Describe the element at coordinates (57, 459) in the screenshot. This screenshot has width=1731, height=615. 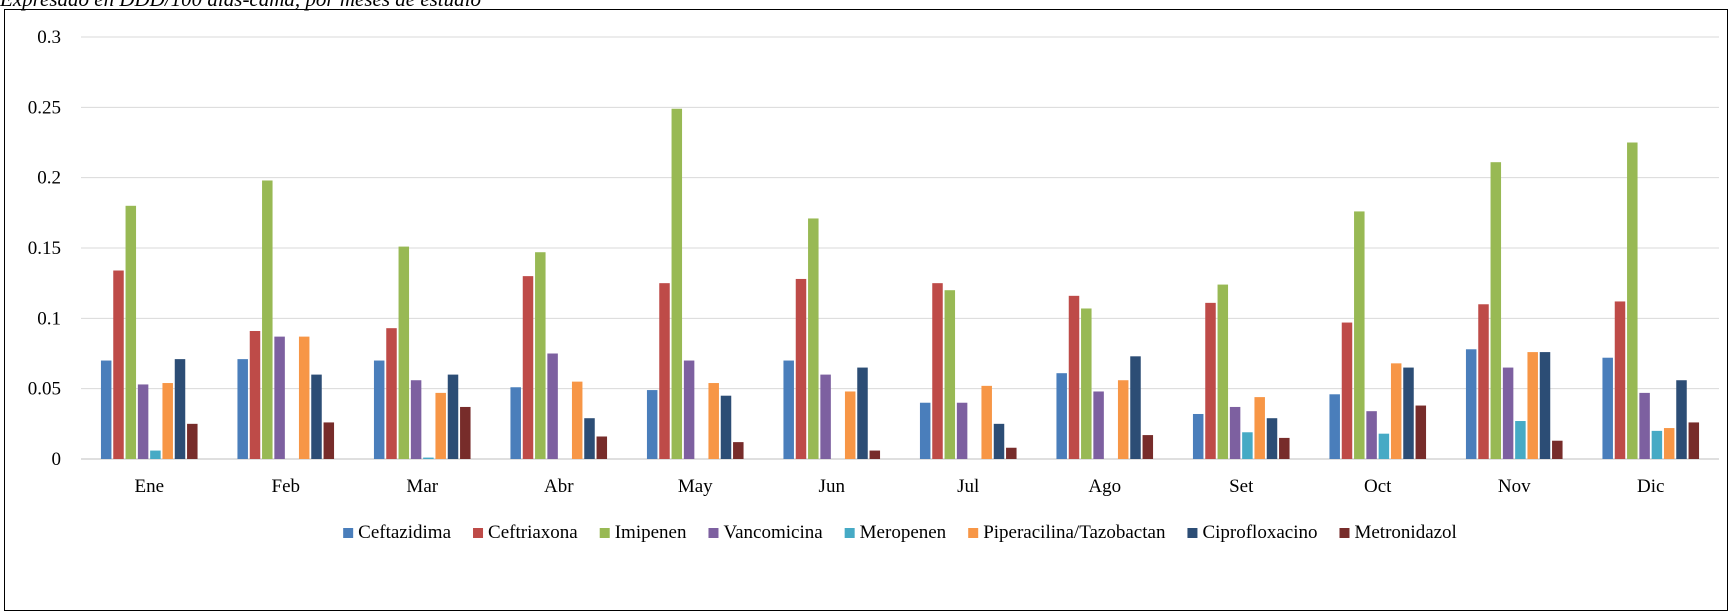
I see `y-tick-label: 0` at that location.